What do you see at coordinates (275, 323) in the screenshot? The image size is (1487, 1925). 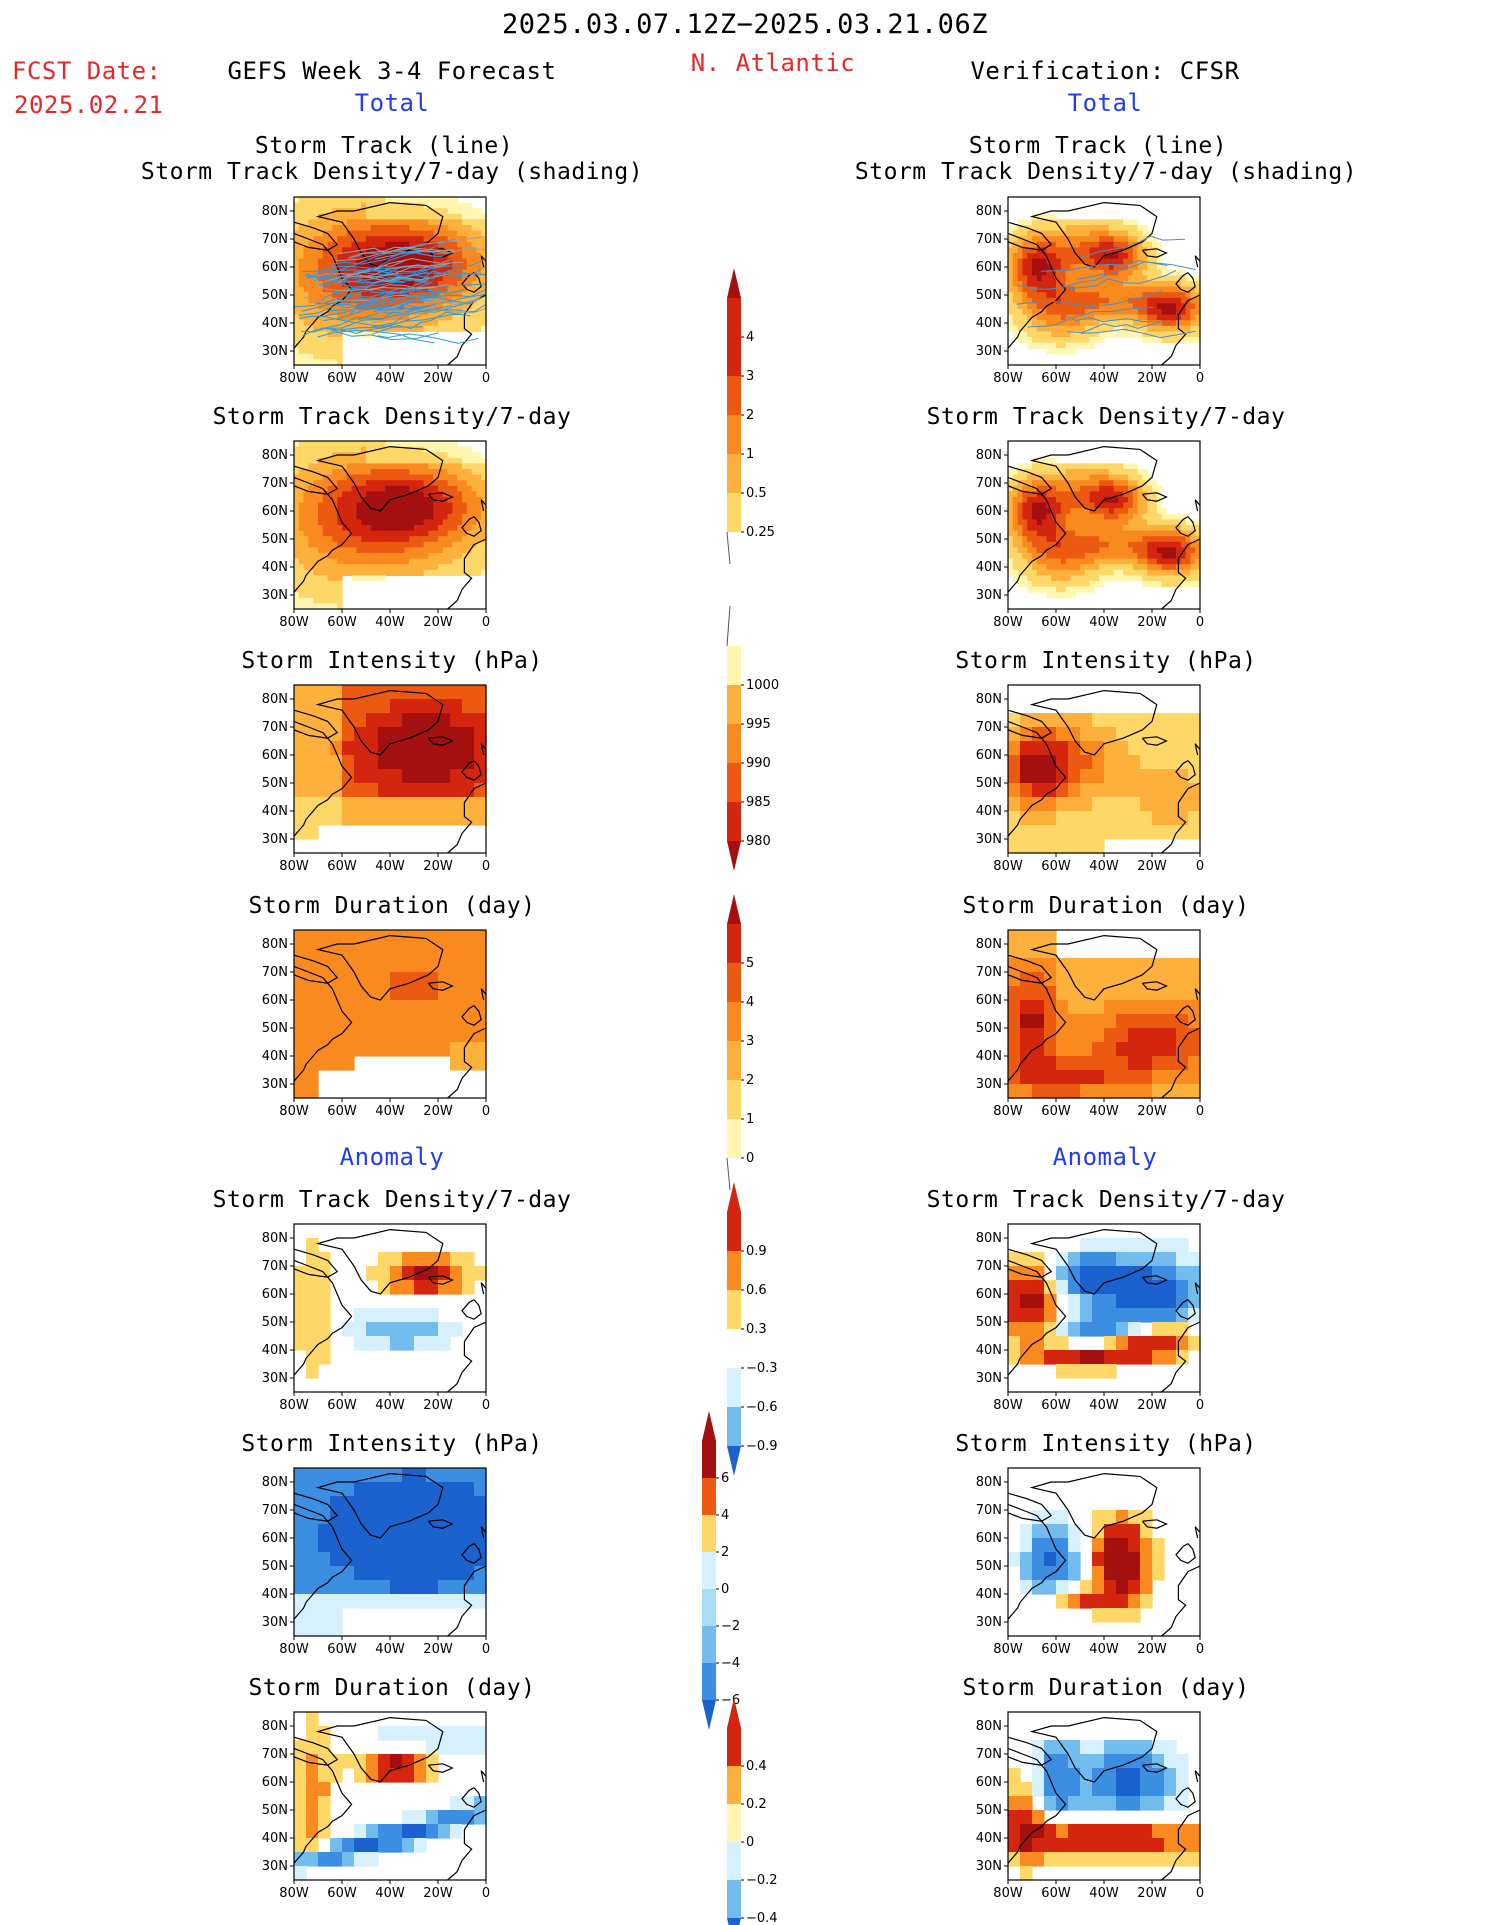 I see `lat-tick-label: 40N` at bounding box center [275, 323].